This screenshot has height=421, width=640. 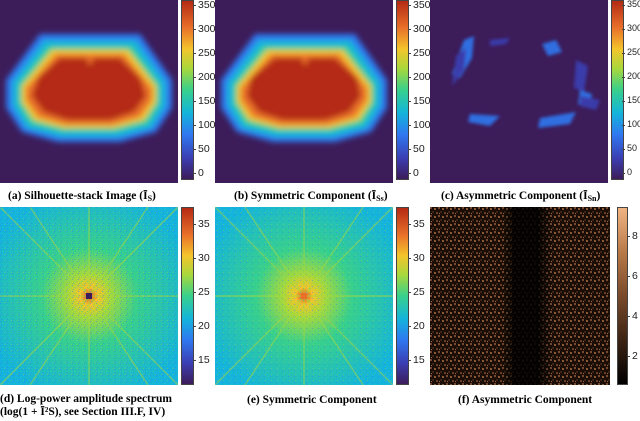 I want to click on colorbar-e-tick: 20, so click(x=416, y=326).